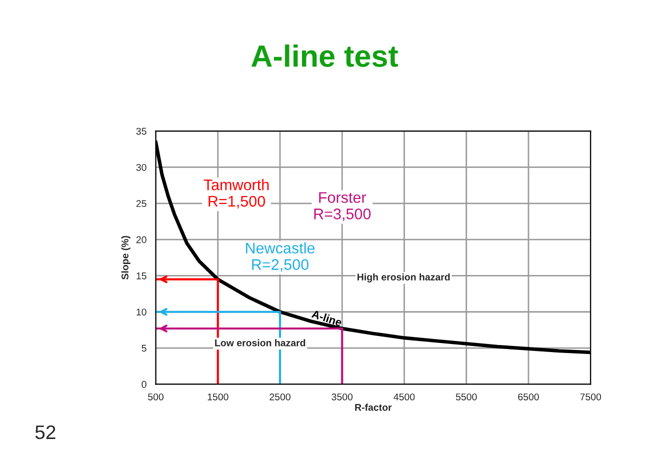 The height and width of the screenshot is (452, 649). I want to click on x-axis-title: R-factor, so click(373, 407).